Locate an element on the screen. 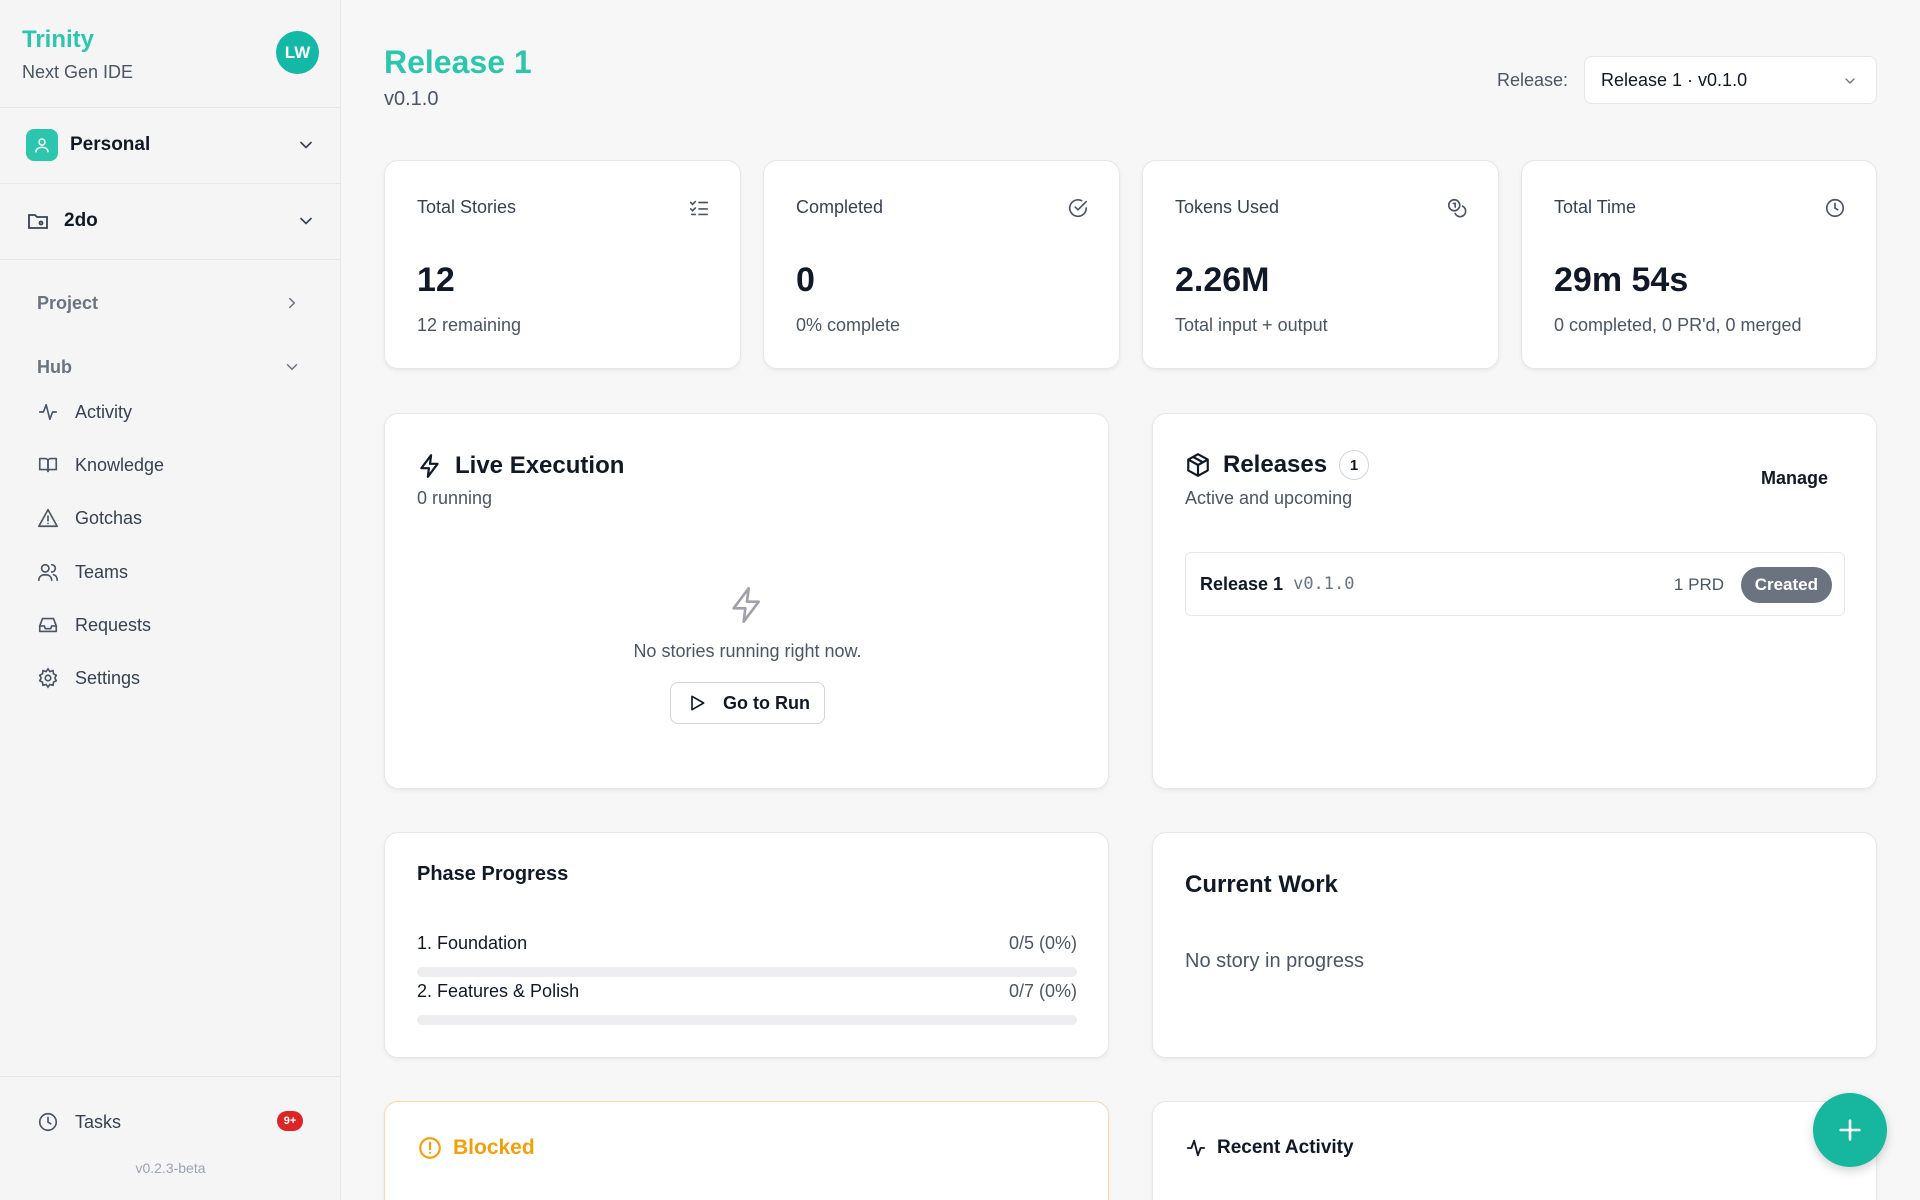 The image size is (1920, 1200). phase-value: 0/7 (0%) is located at coordinates (1042, 991).